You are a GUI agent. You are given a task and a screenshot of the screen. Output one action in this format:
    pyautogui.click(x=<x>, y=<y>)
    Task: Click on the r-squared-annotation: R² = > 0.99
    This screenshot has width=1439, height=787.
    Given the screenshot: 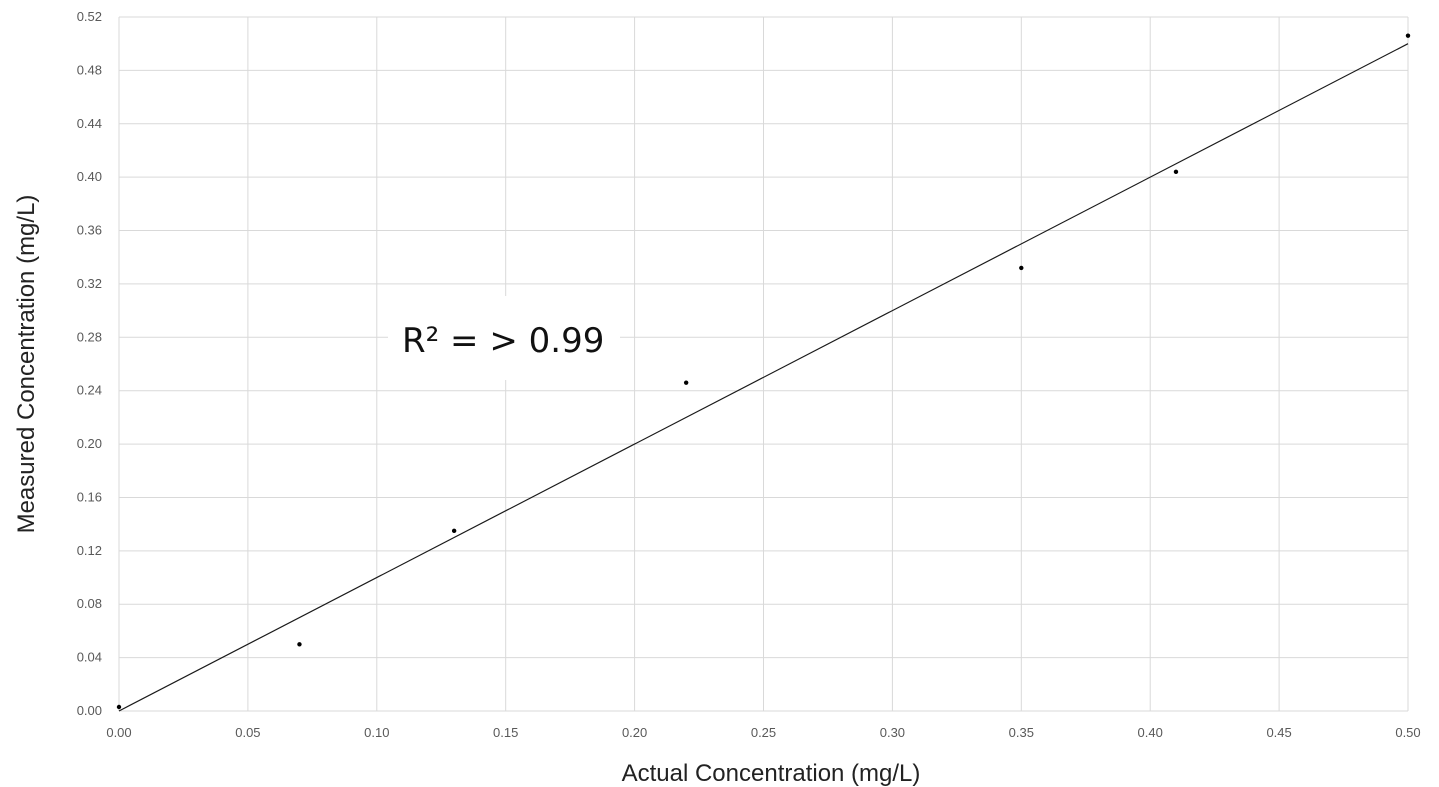 What is the action you would take?
    pyautogui.click(x=503, y=341)
    